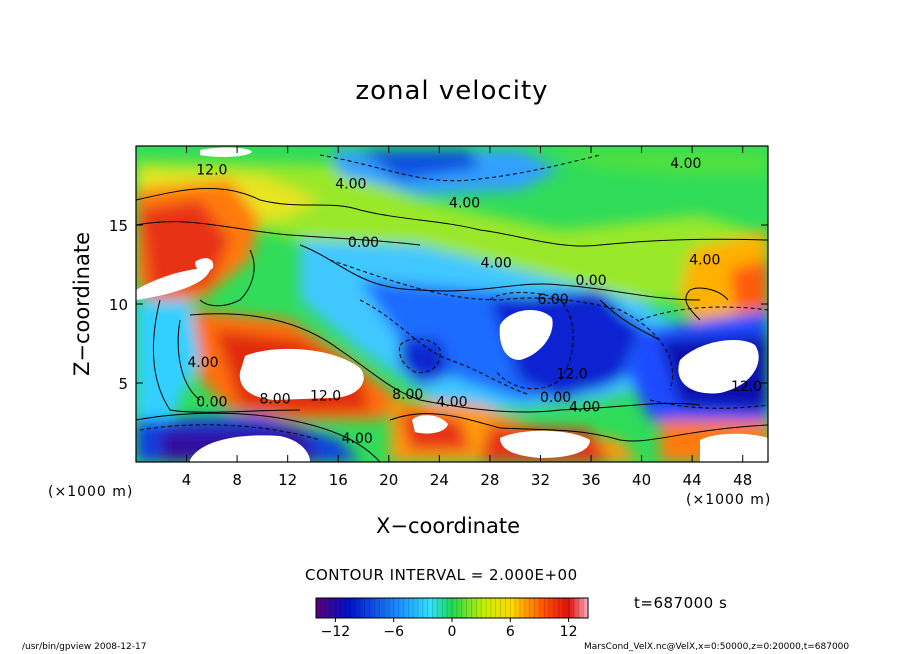 The width and height of the screenshot is (904, 654). I want to click on x-tick-label: 44, so click(692, 480).